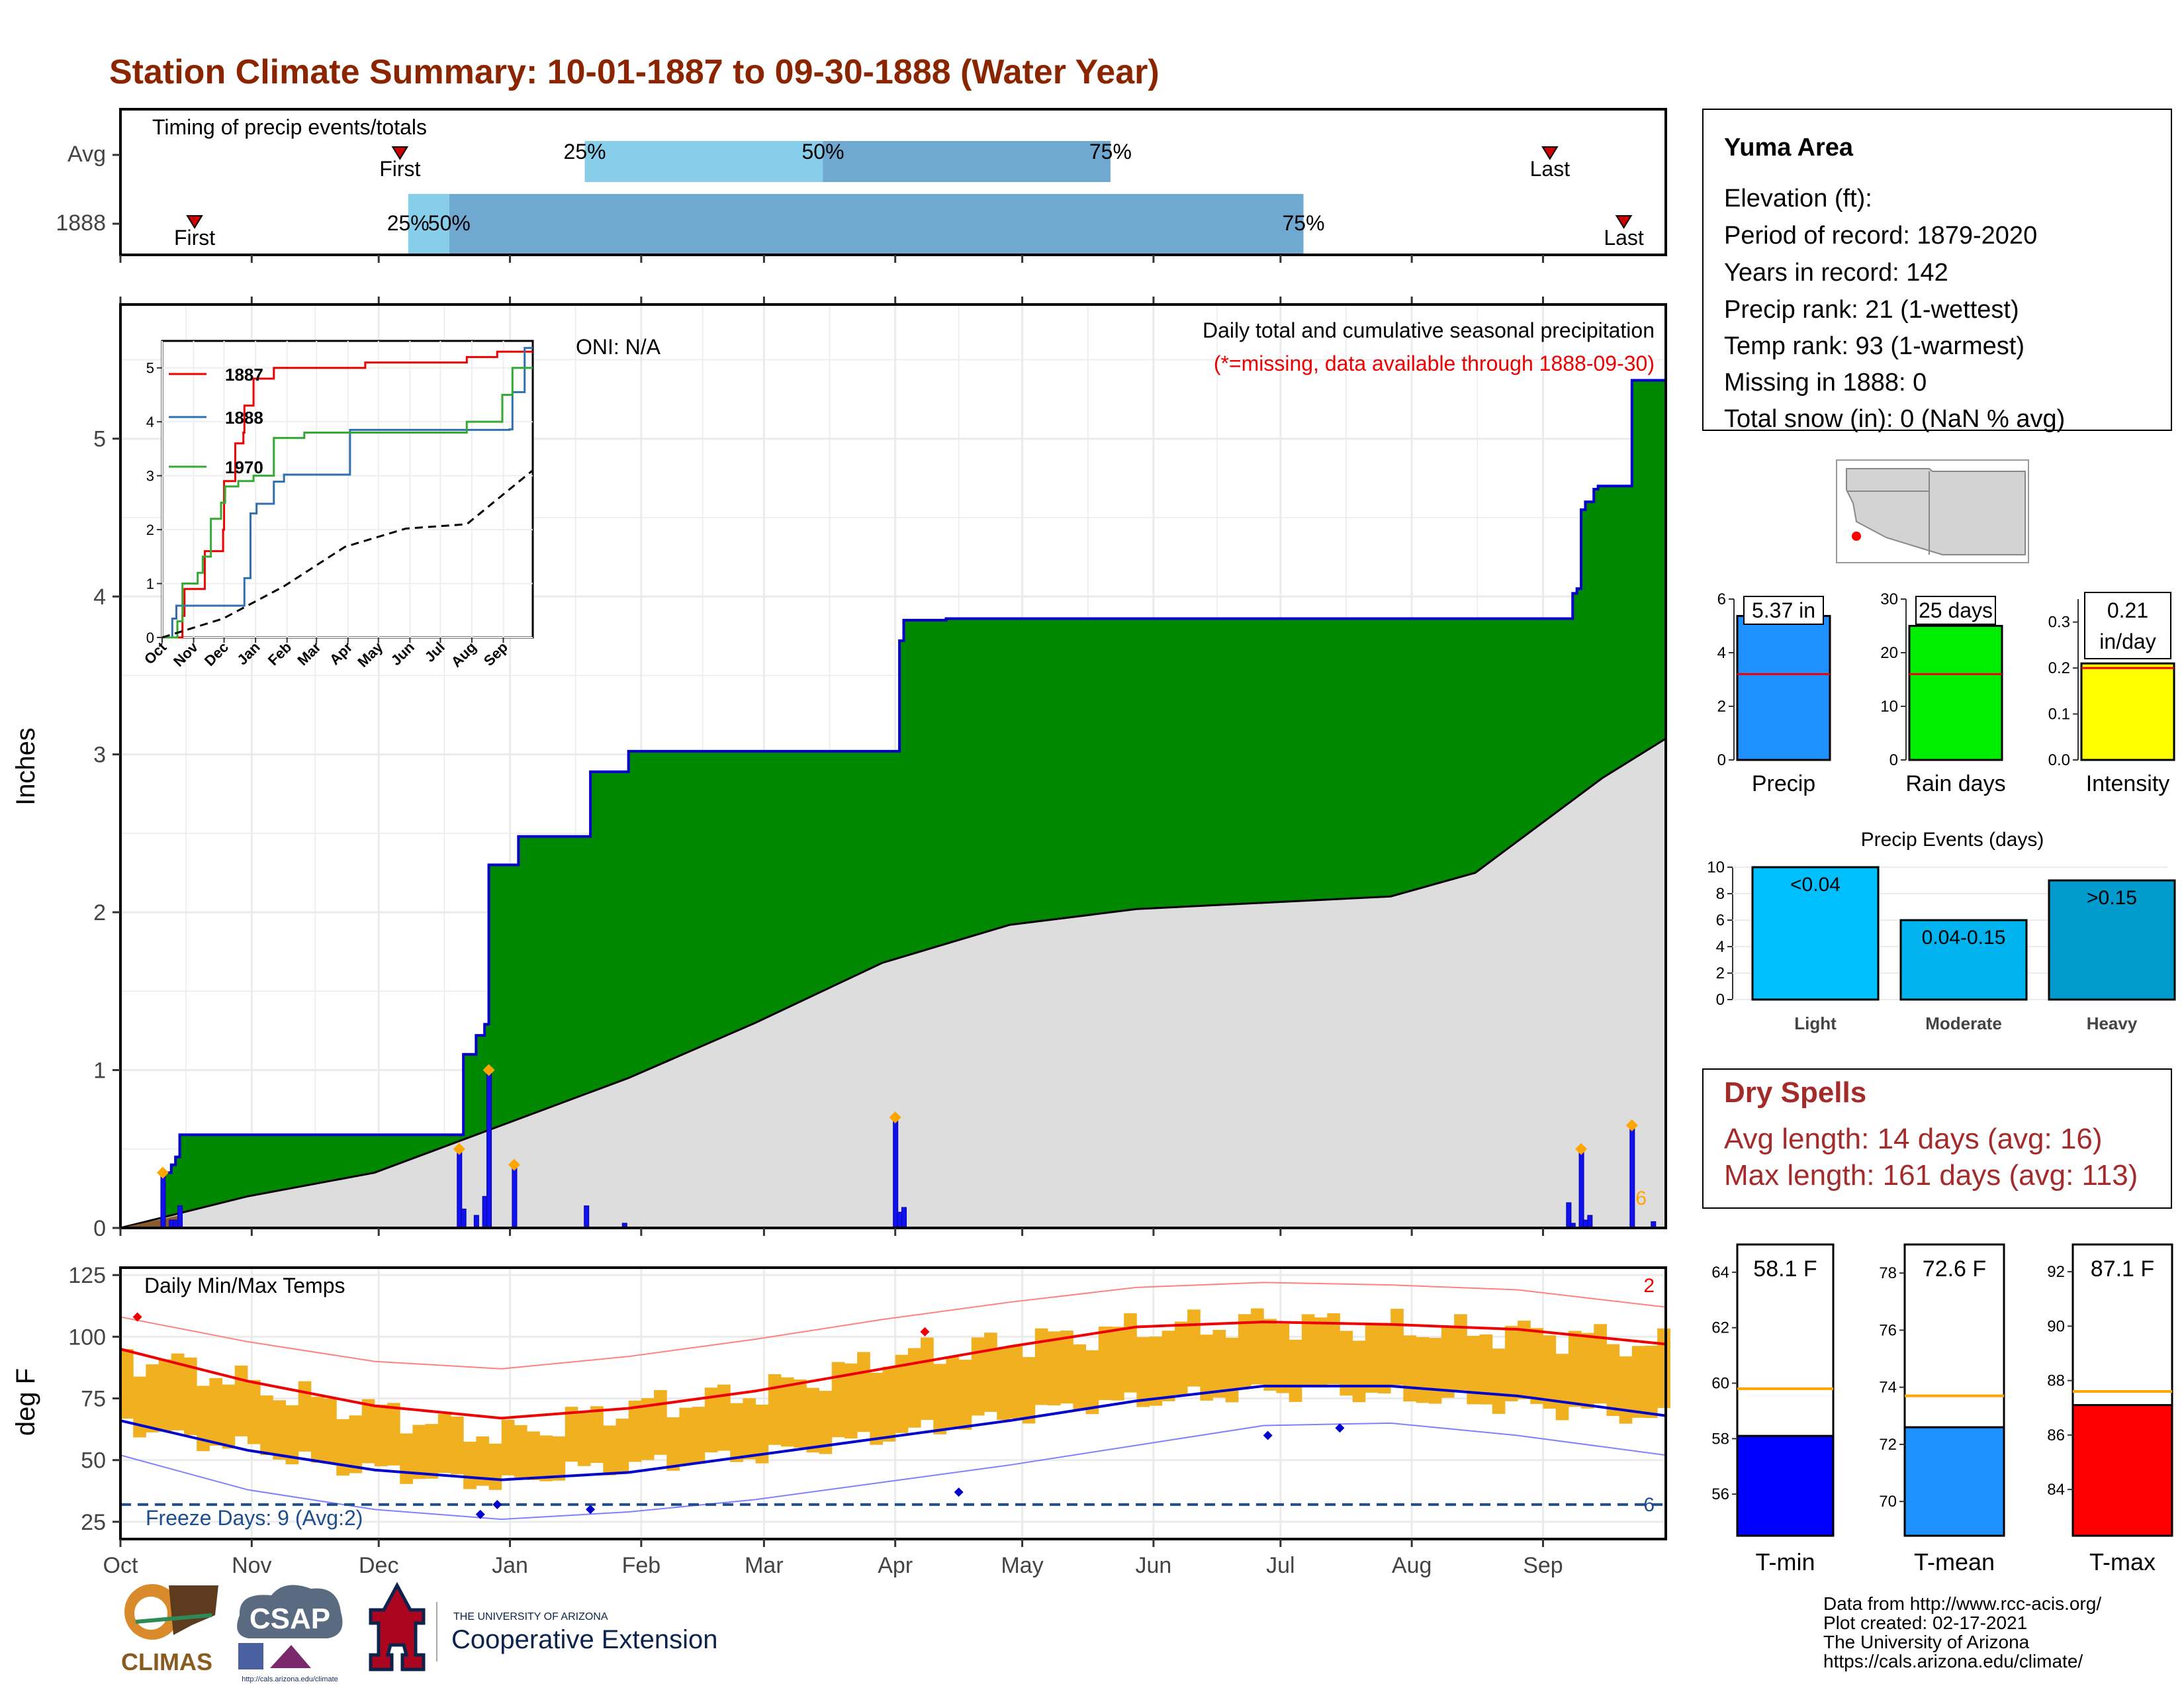 The image size is (2184, 1688). I want to click on timing-label-50: 50%, so click(822, 152).